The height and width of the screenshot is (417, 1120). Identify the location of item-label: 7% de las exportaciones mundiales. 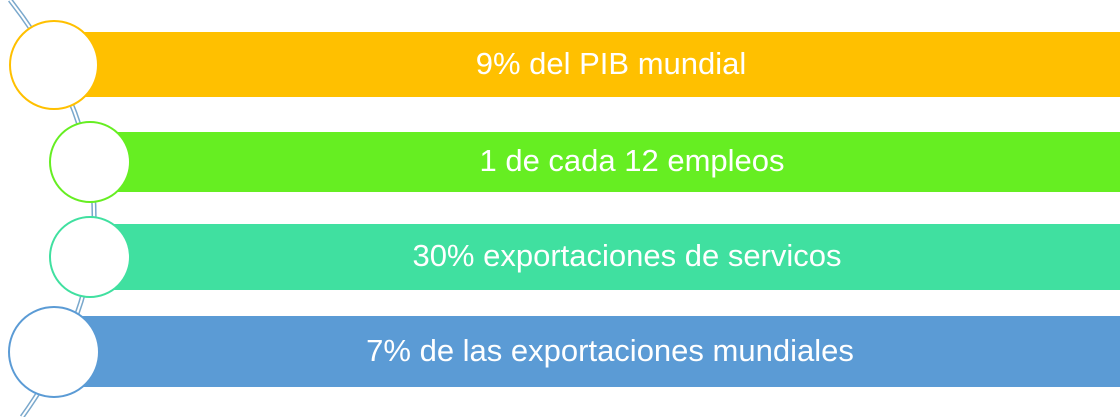
(610, 350).